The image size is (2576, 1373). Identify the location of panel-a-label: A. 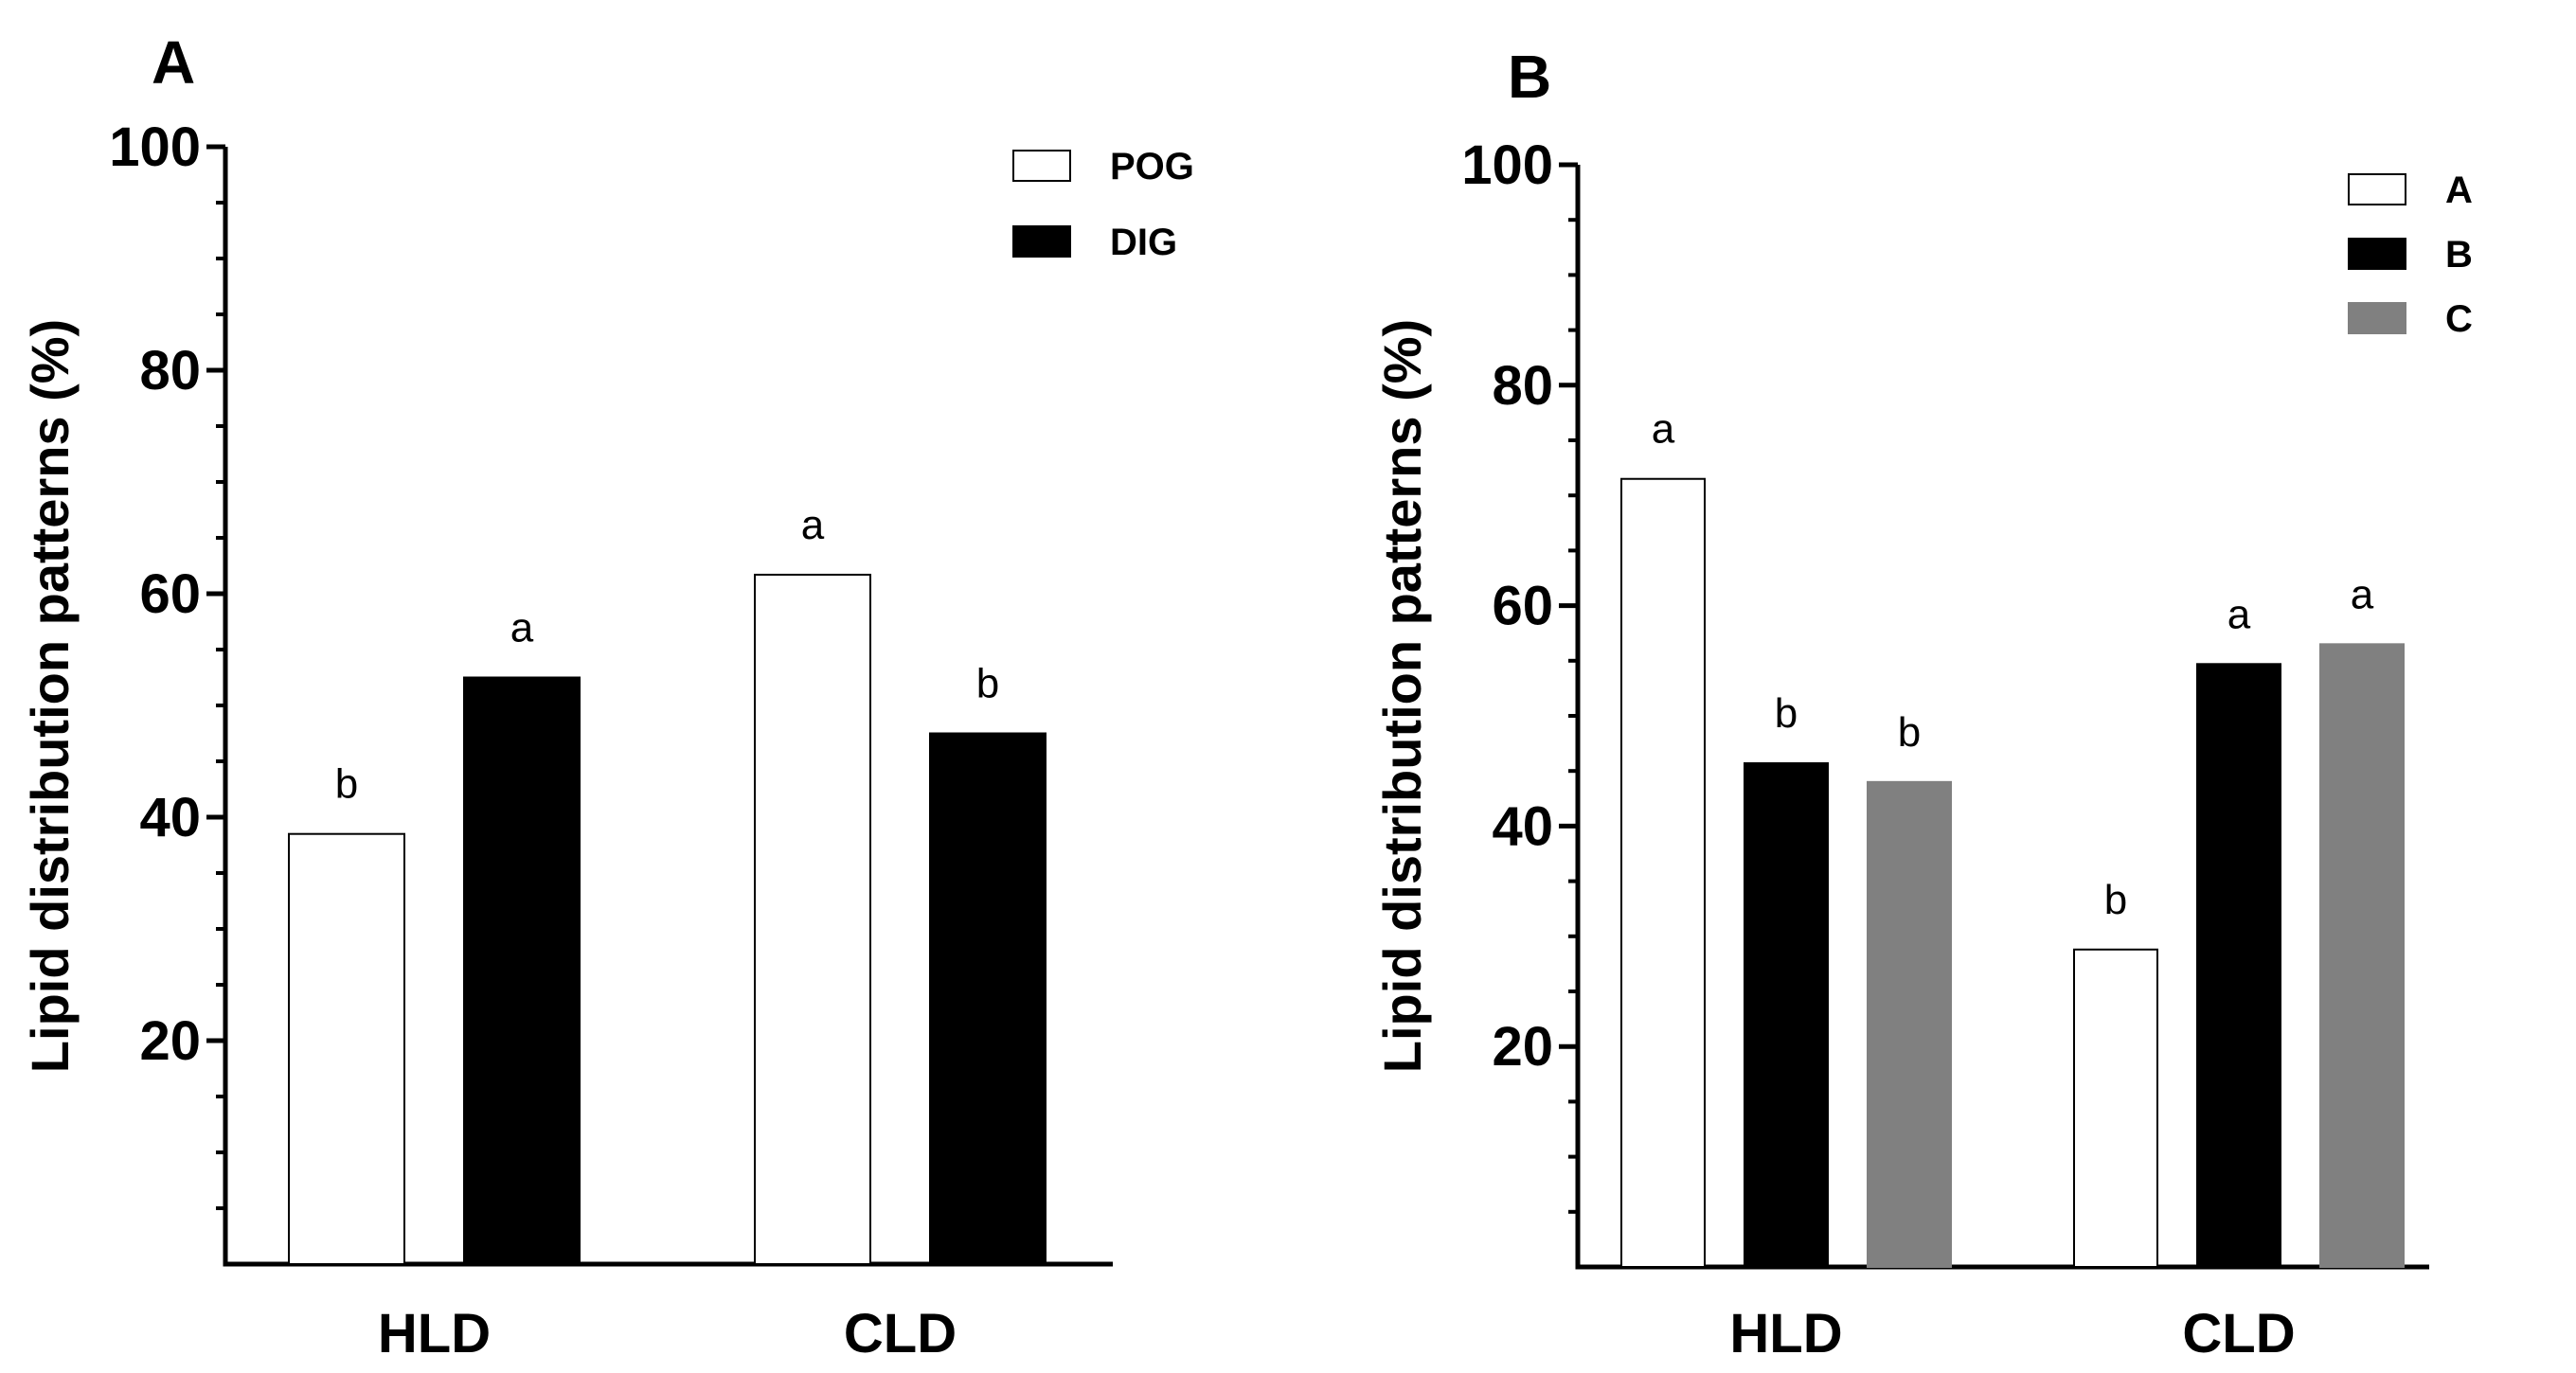
(173, 62).